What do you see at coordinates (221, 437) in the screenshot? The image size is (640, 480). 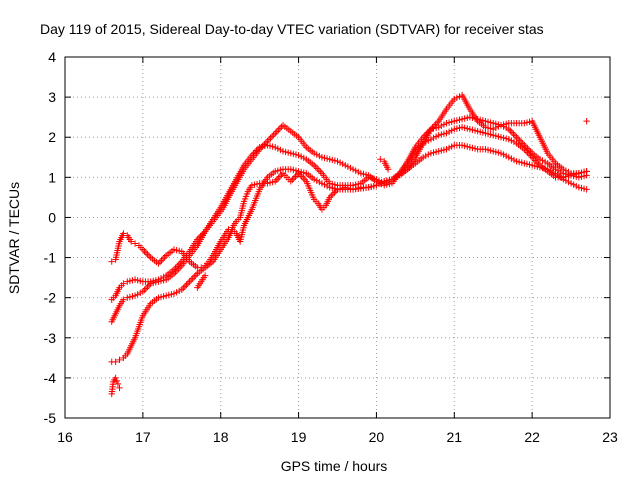 I see `x-tick-label: 18` at bounding box center [221, 437].